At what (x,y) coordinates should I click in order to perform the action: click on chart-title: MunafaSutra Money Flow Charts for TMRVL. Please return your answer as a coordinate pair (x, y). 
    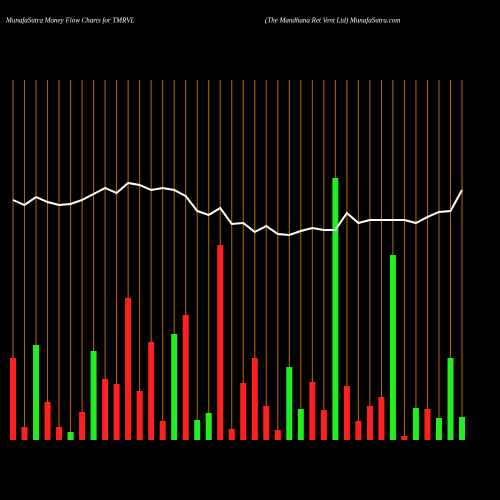
    Looking at the image, I should click on (70, 21).